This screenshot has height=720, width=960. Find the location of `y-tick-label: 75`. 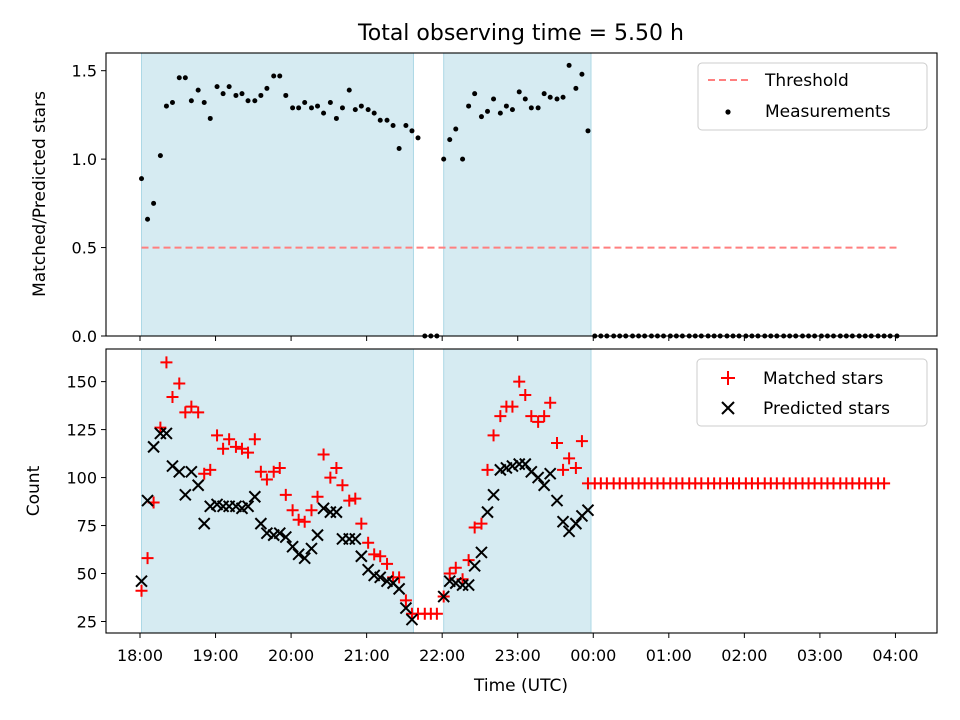

y-tick-label: 75 is located at coordinates (87, 526).